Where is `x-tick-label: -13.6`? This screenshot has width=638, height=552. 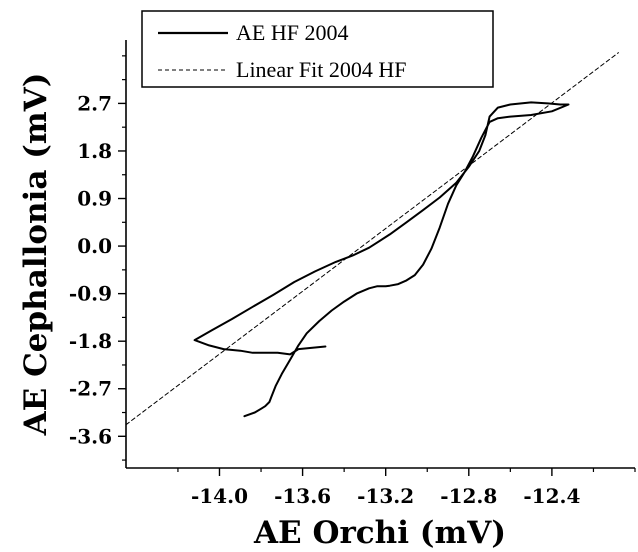 x-tick-label: -13.6 is located at coordinates (302, 496).